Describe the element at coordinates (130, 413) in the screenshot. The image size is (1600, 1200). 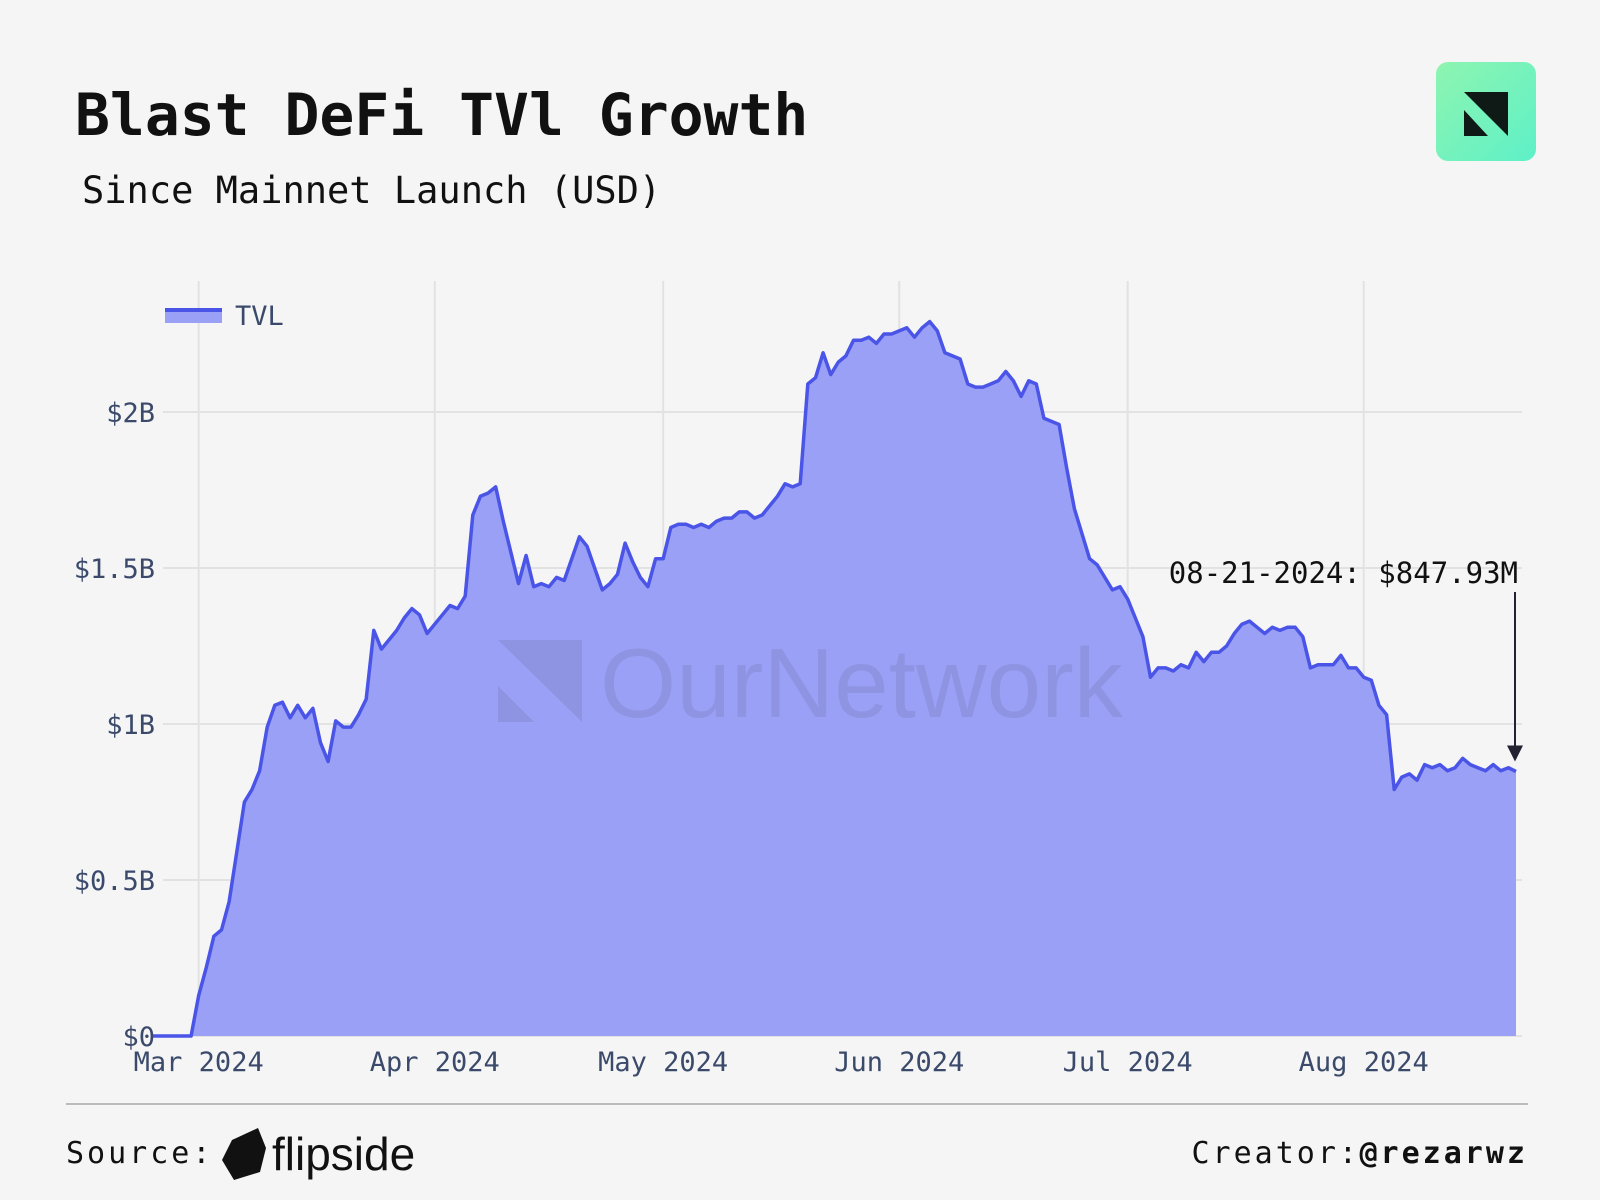
I see `y-tick-label: $2B` at that location.